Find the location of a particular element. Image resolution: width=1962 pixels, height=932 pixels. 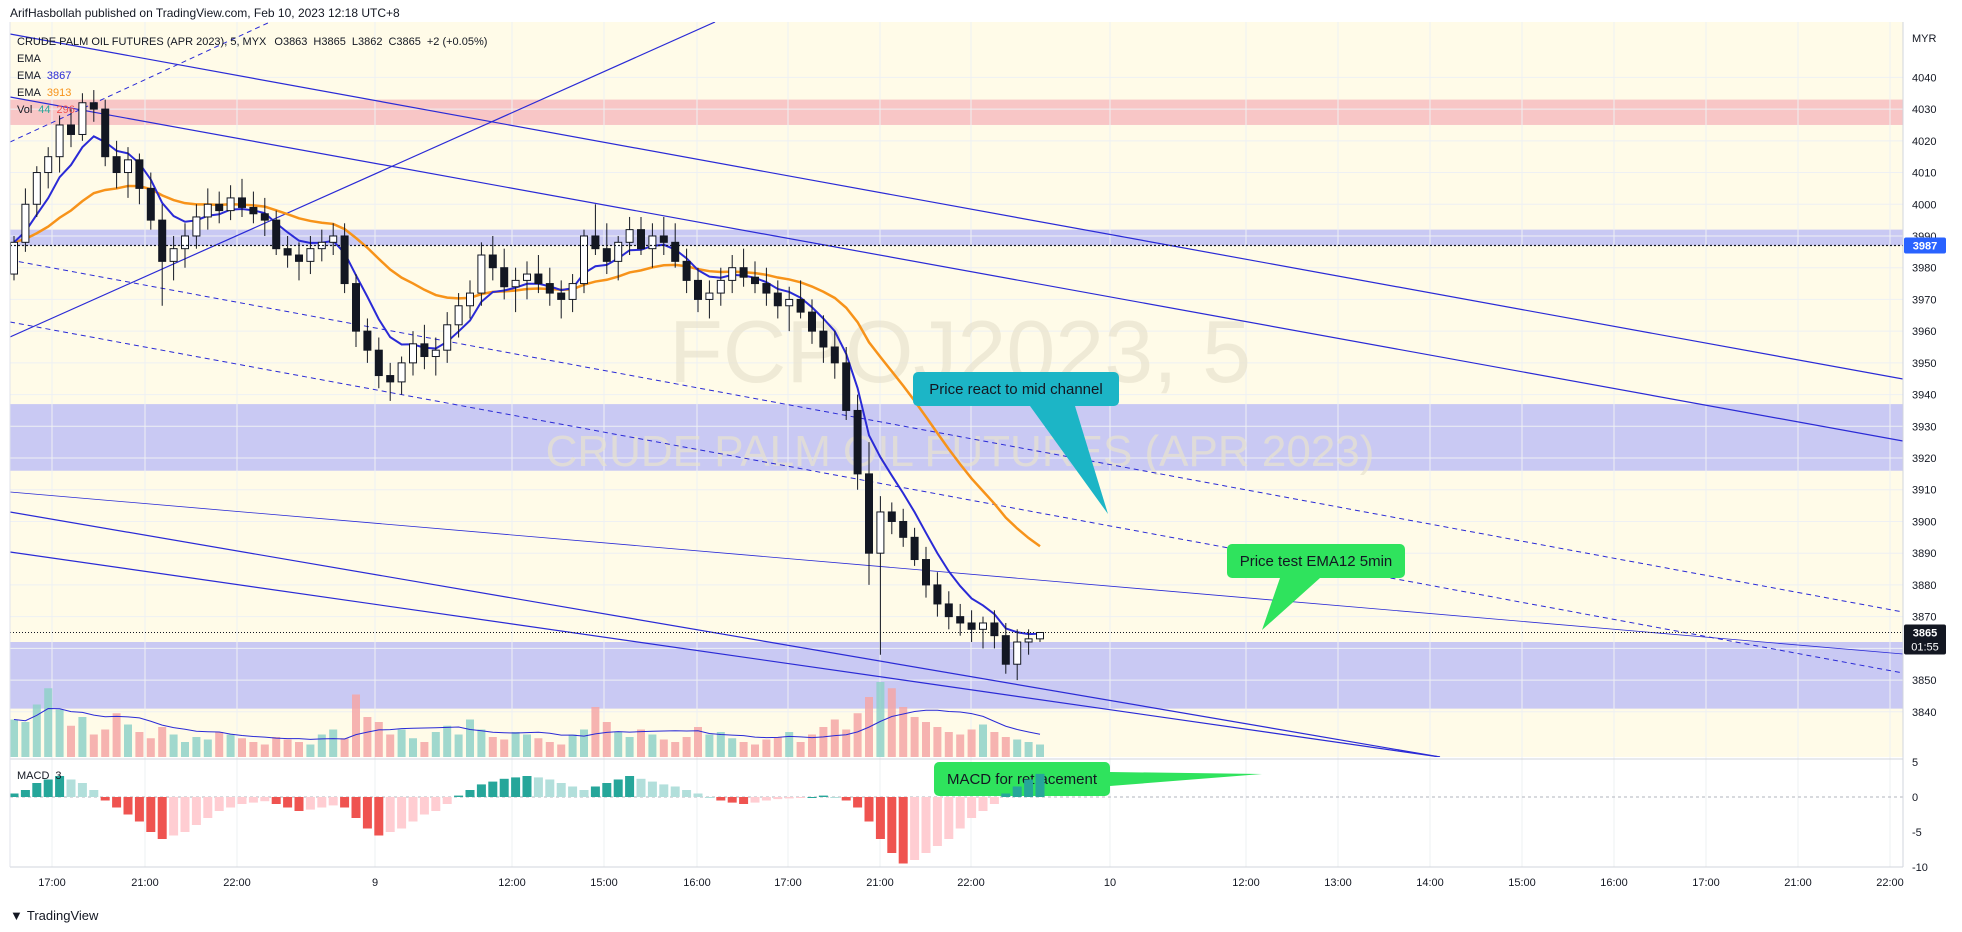

annotation-box is located at coordinates (1016, 389).